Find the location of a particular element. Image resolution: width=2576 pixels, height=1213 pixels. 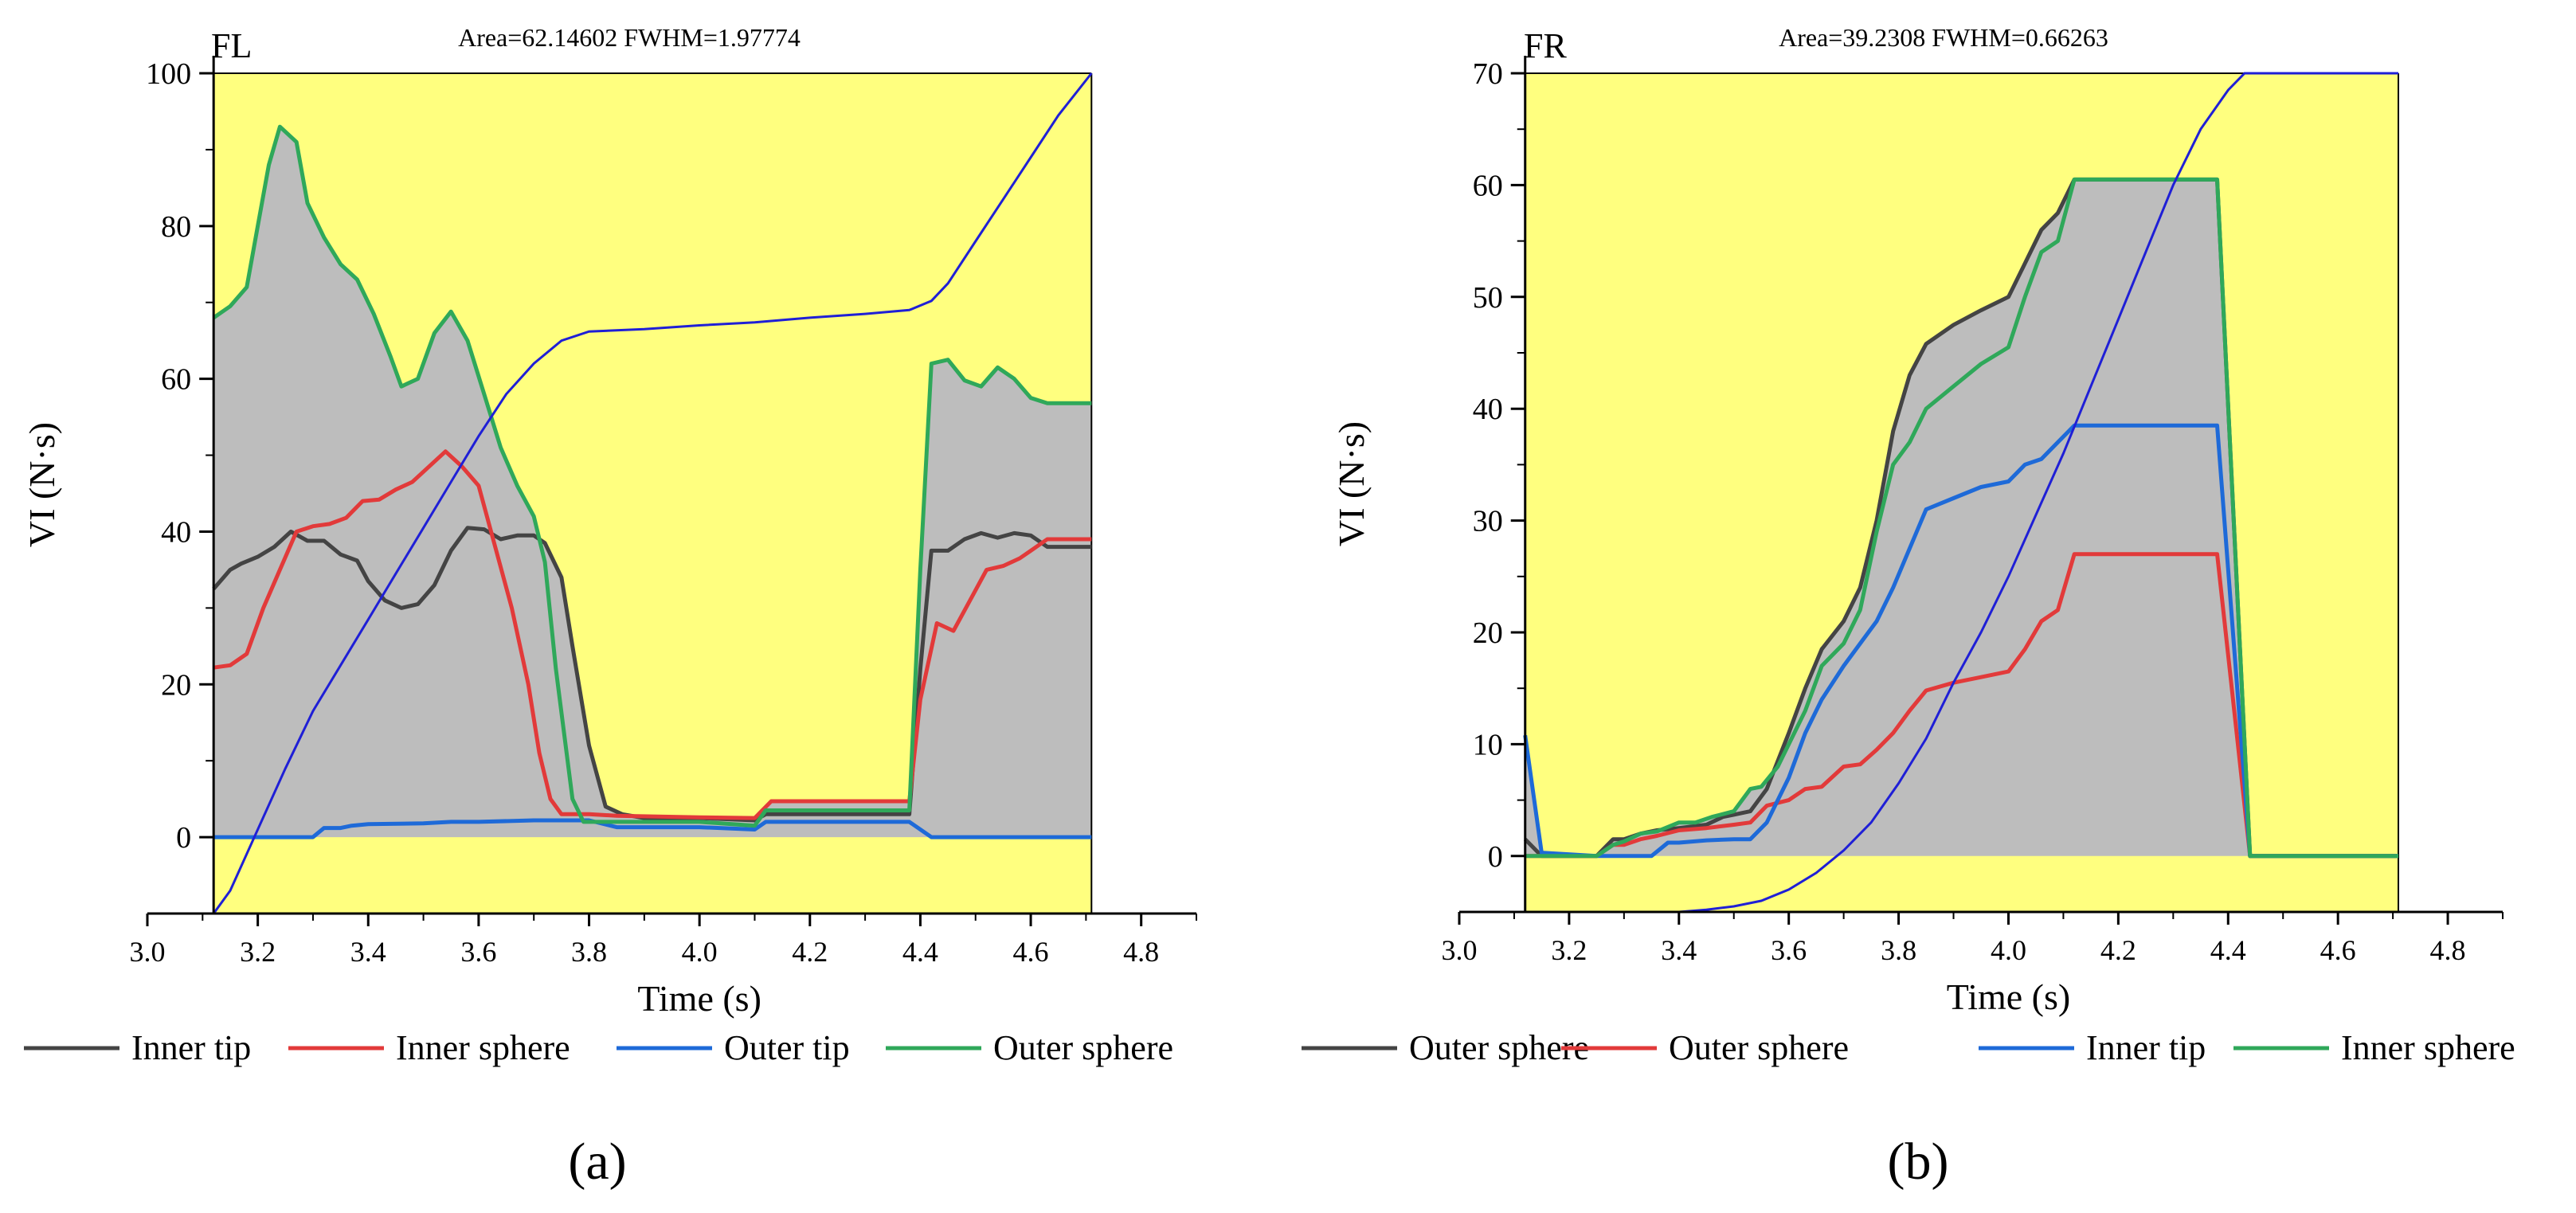

y-tick-label: 50 is located at coordinates (1488, 298).